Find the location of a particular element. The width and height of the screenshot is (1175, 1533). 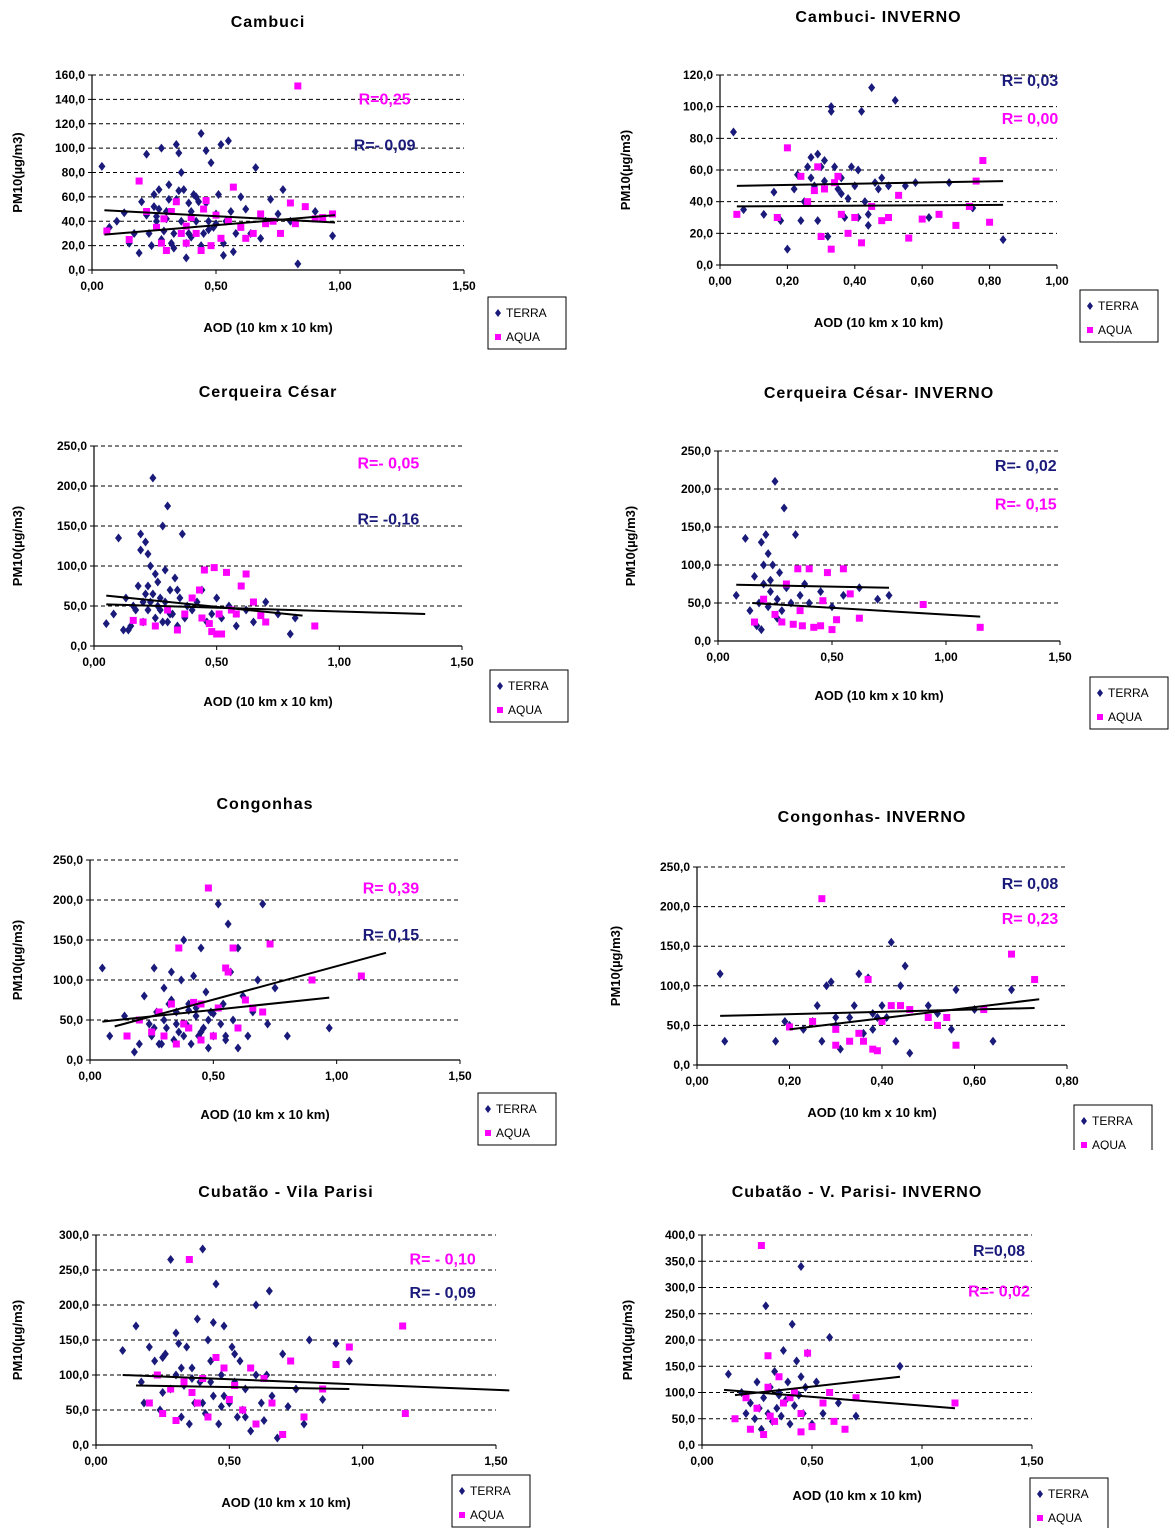

r-value-terra: R=0,08 is located at coordinates (999, 1251).